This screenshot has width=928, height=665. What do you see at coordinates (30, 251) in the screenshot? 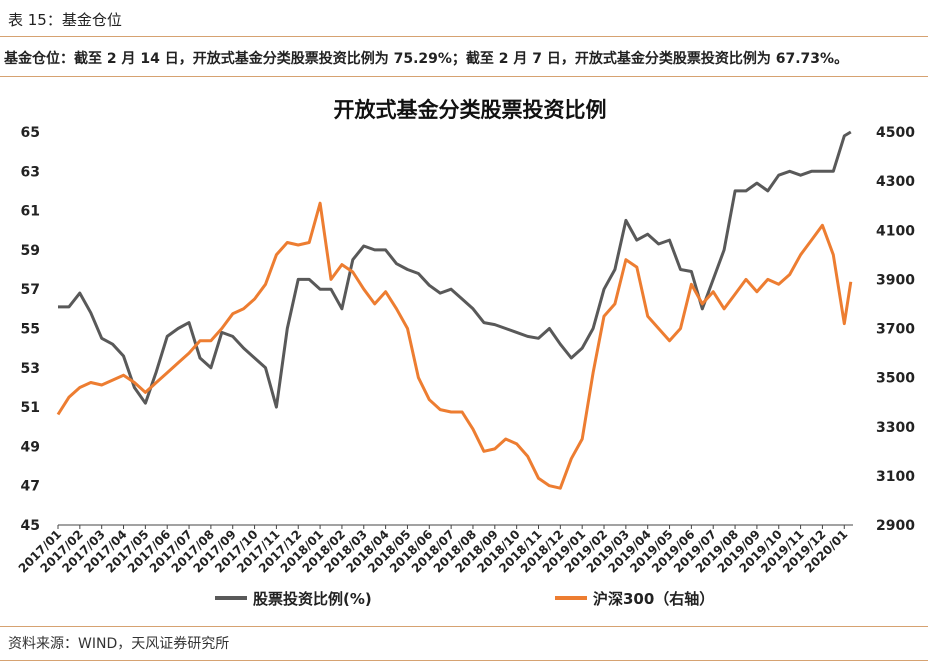
I see `y-left-tick-label: 59` at bounding box center [30, 251].